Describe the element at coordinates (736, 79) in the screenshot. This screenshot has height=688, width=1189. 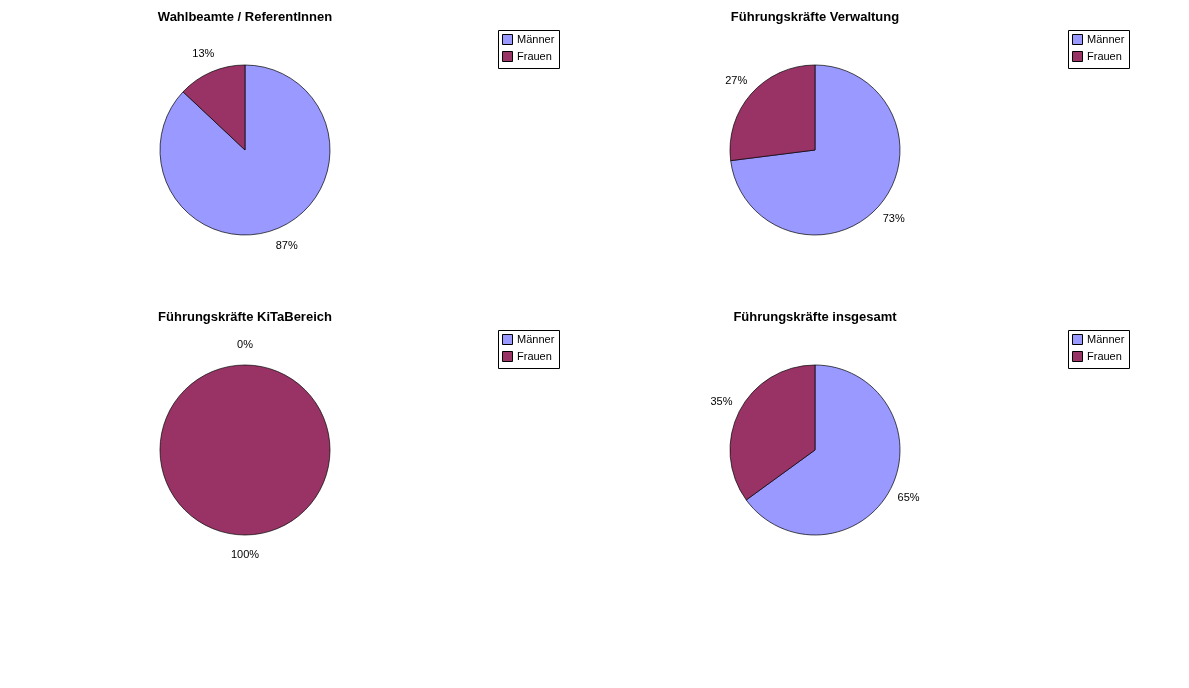
I see `data-label: 27%` at that location.